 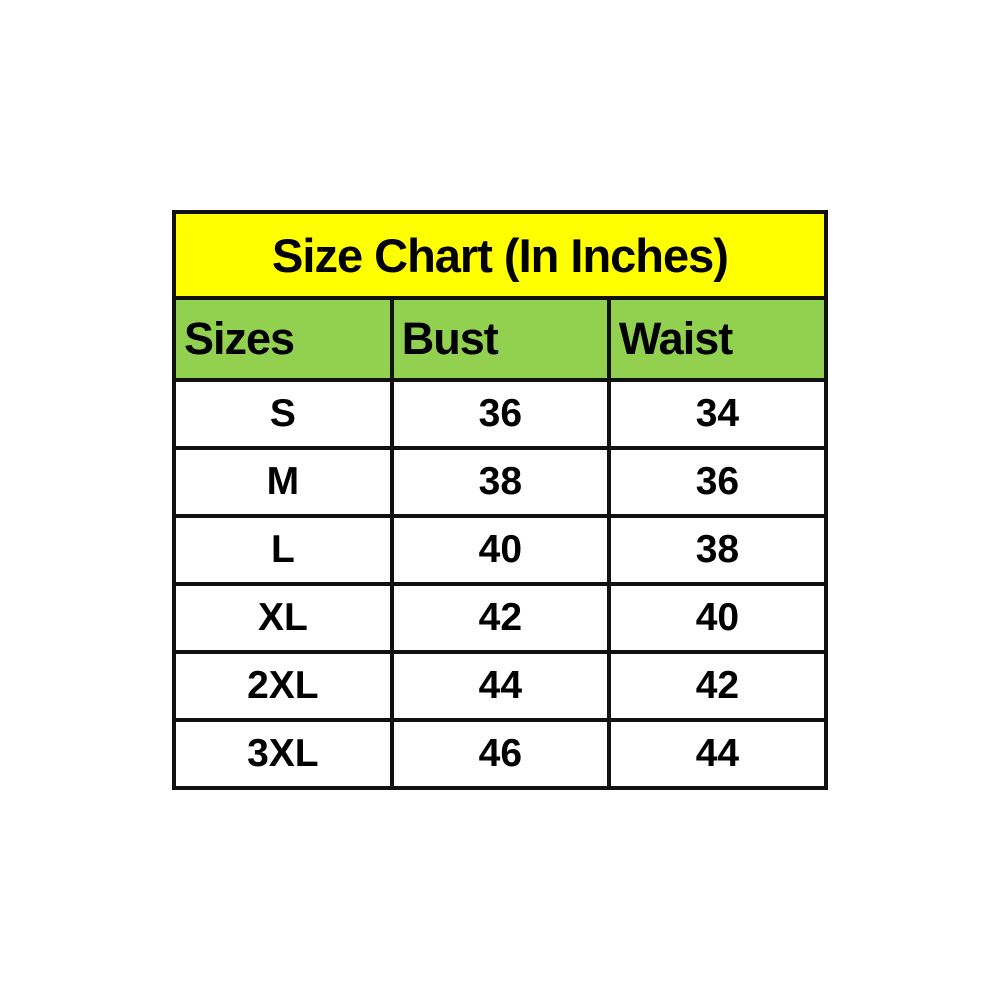 I want to click on bust-cell: 42, so click(x=500, y=618).